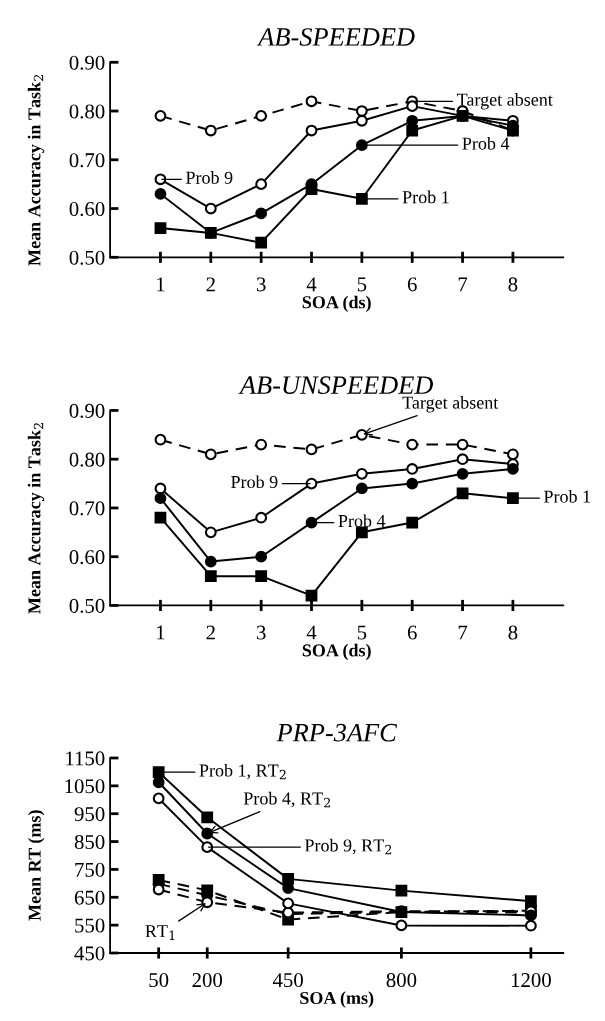  I want to click on y-tick-label: 750, so click(90, 869).